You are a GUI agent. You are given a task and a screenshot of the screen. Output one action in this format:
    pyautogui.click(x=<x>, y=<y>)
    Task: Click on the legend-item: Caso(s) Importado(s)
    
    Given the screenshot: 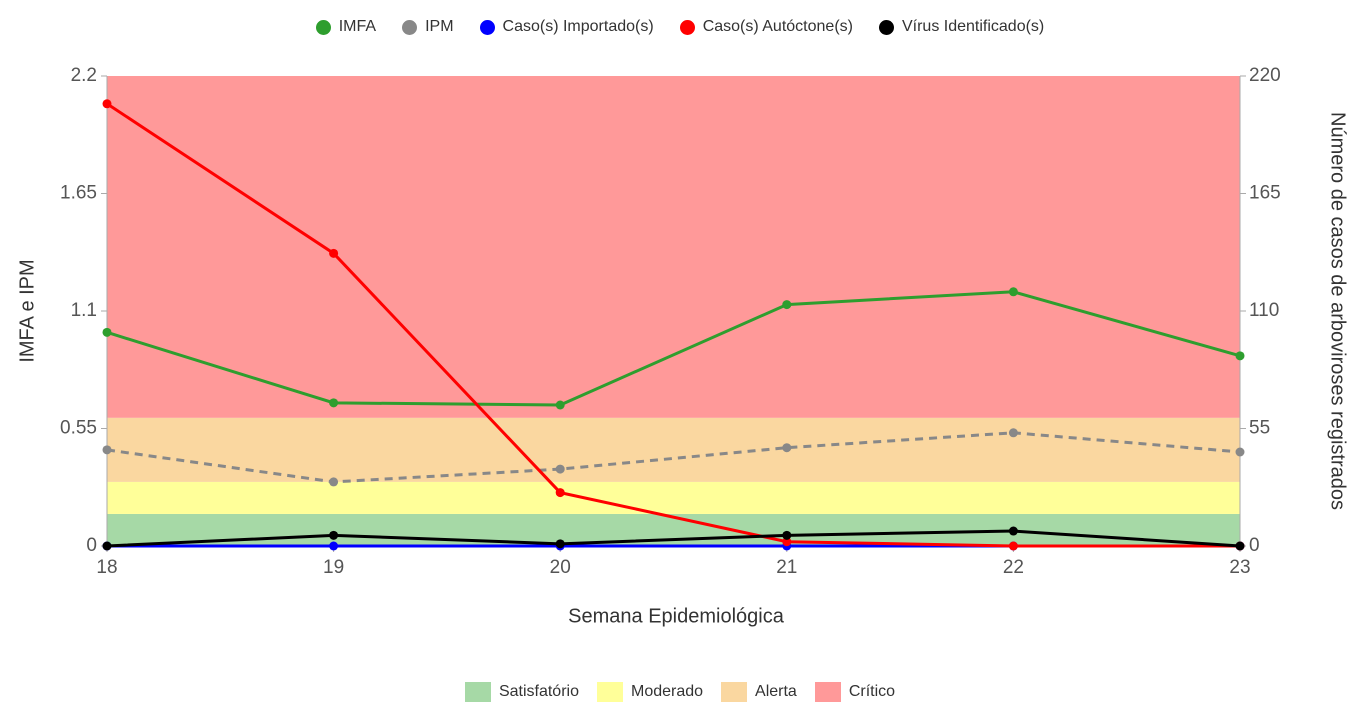 What is the action you would take?
    pyautogui.click(x=566, y=27)
    